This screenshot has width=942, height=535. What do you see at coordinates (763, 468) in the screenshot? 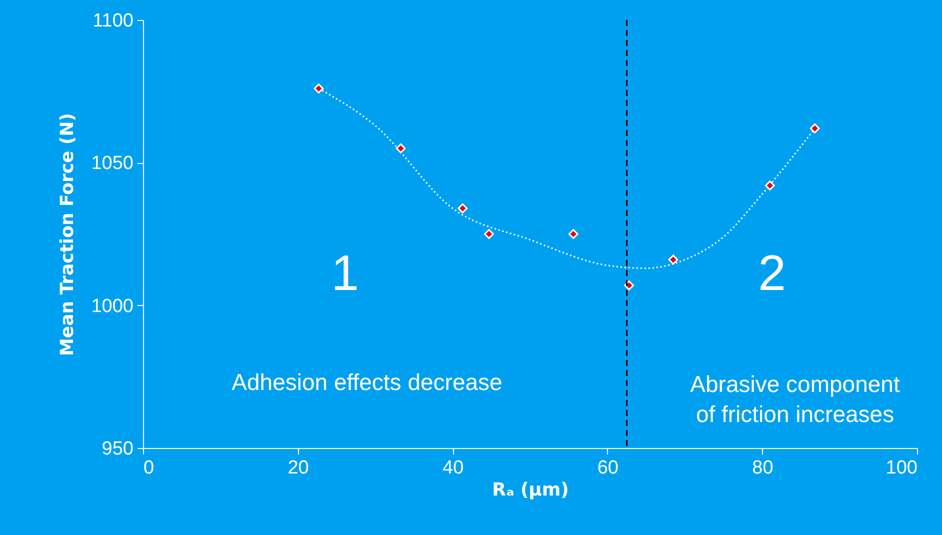
I see `x-tick-label: 80` at bounding box center [763, 468].